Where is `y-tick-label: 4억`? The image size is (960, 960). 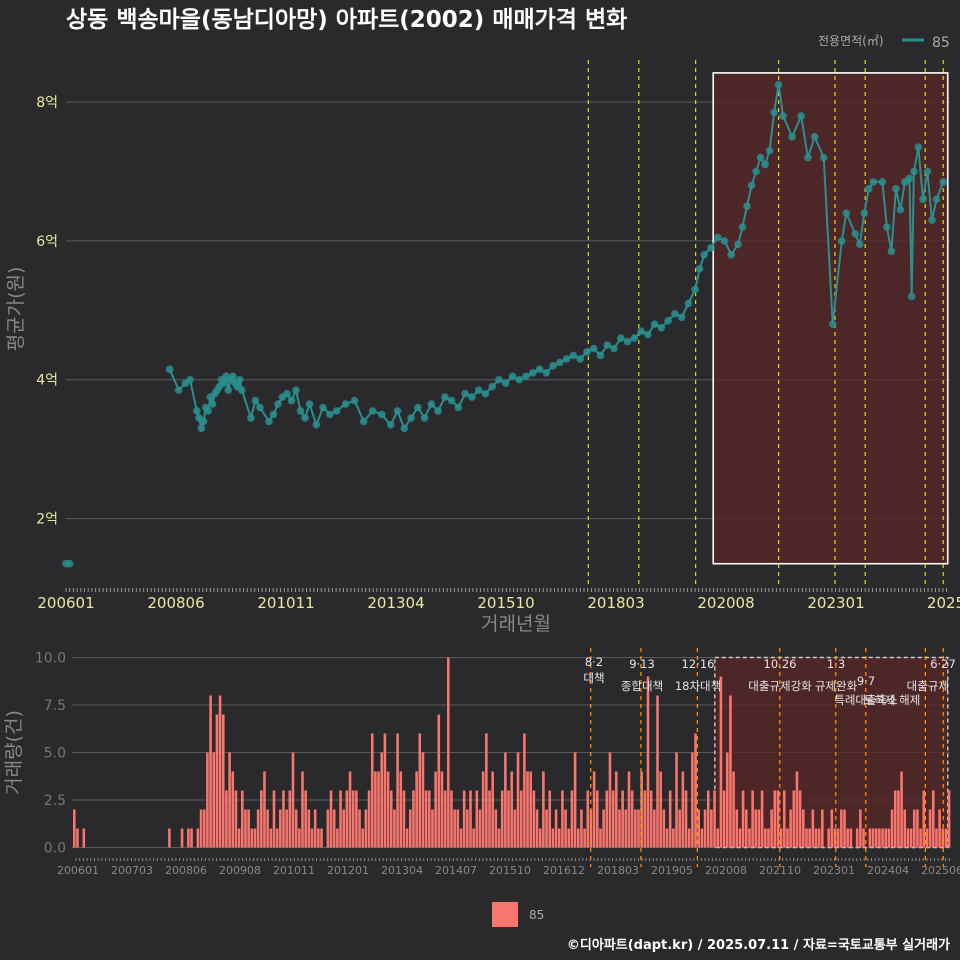
y-tick-label: 4억 is located at coordinates (47, 381).